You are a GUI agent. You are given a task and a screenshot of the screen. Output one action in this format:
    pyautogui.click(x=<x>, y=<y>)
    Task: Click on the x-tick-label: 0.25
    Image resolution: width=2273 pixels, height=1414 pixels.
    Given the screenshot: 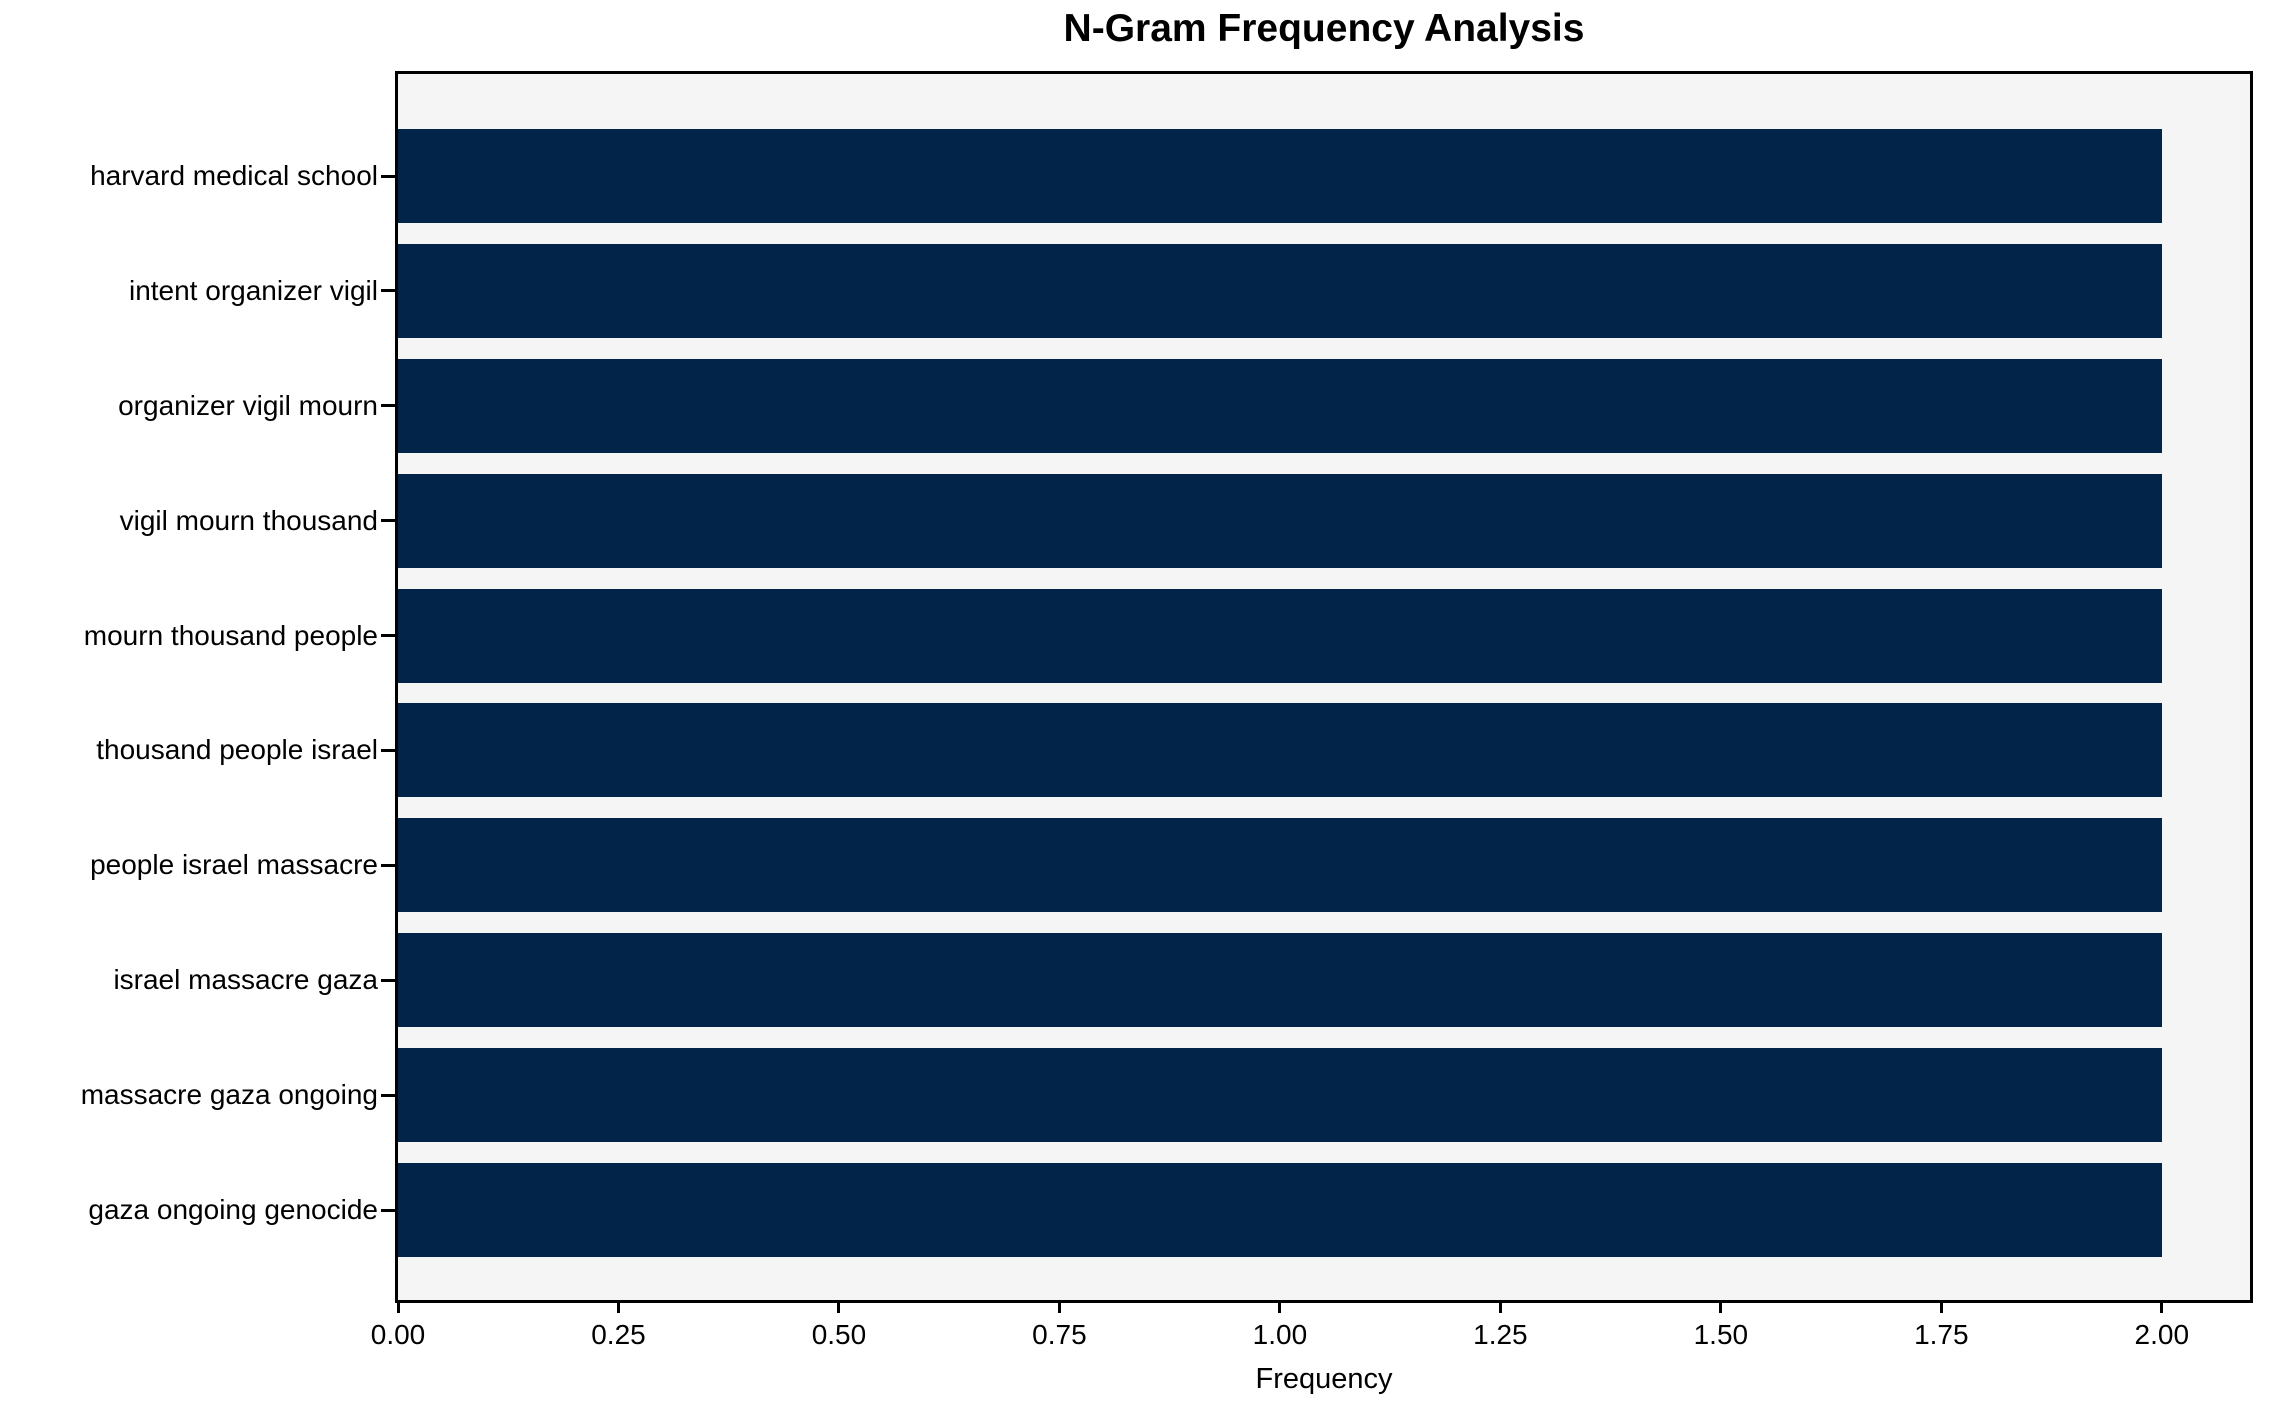 What is the action you would take?
    pyautogui.click(x=618, y=1334)
    